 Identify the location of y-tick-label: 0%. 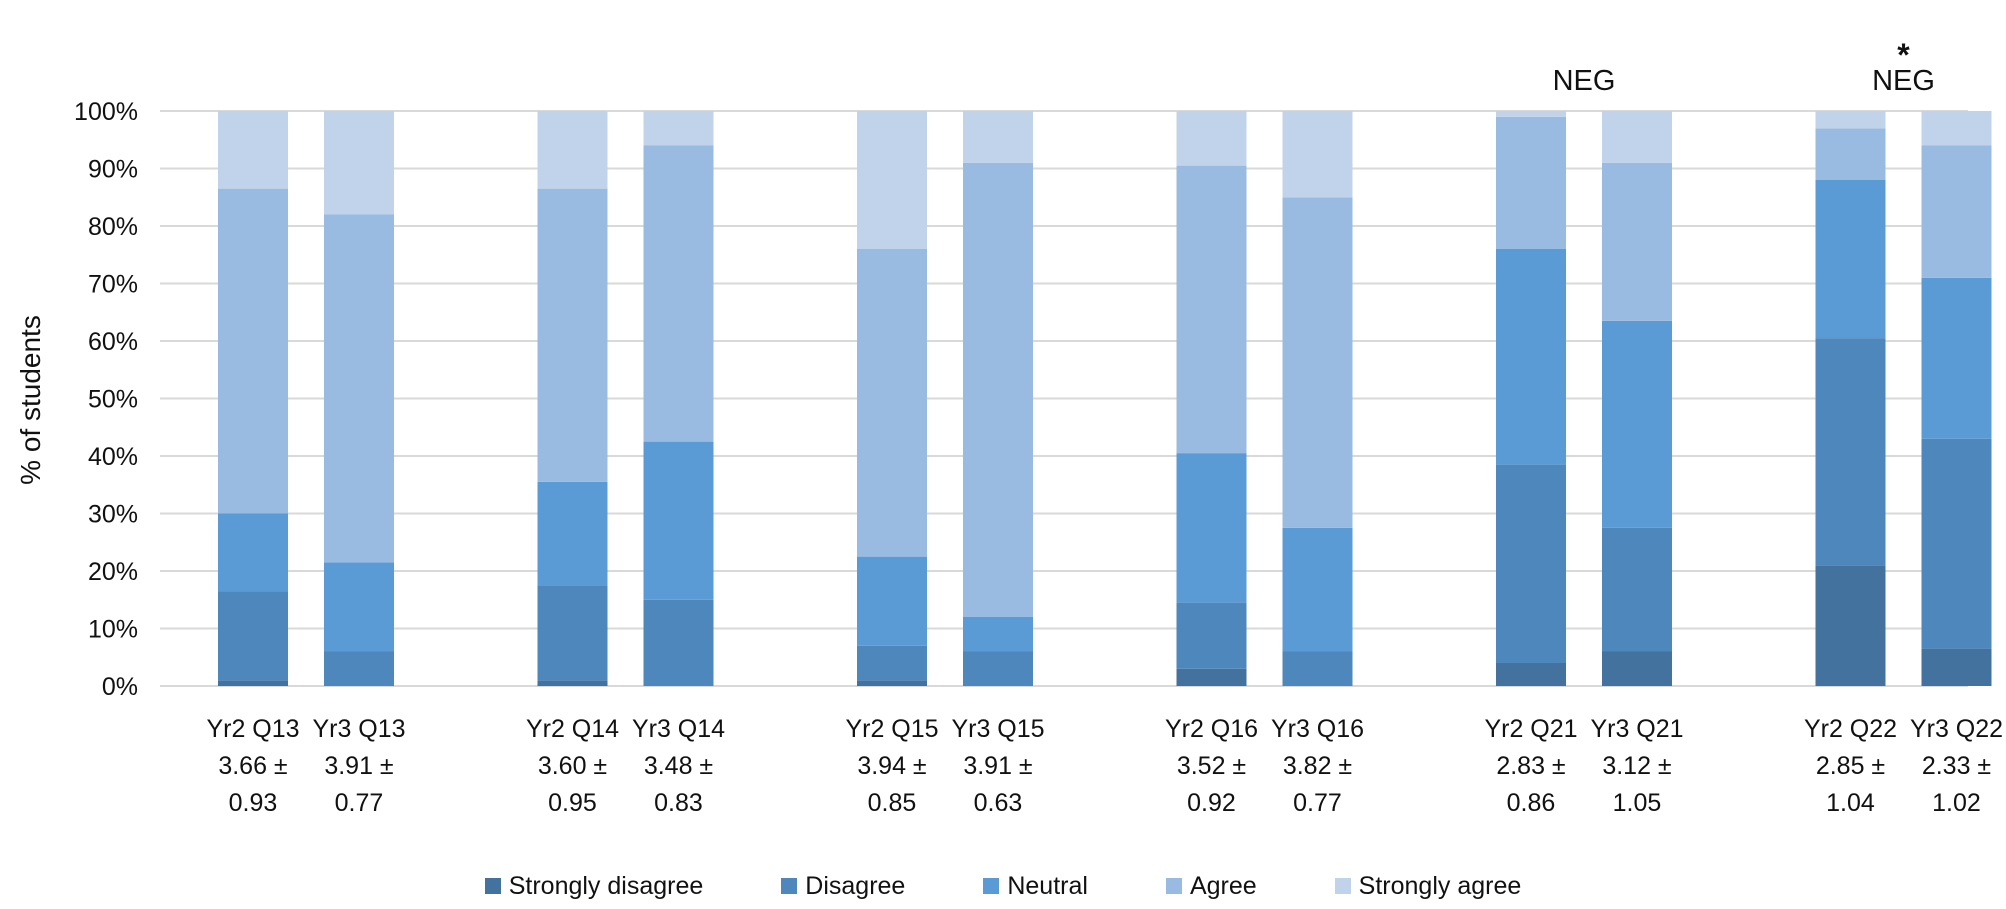
(120, 687).